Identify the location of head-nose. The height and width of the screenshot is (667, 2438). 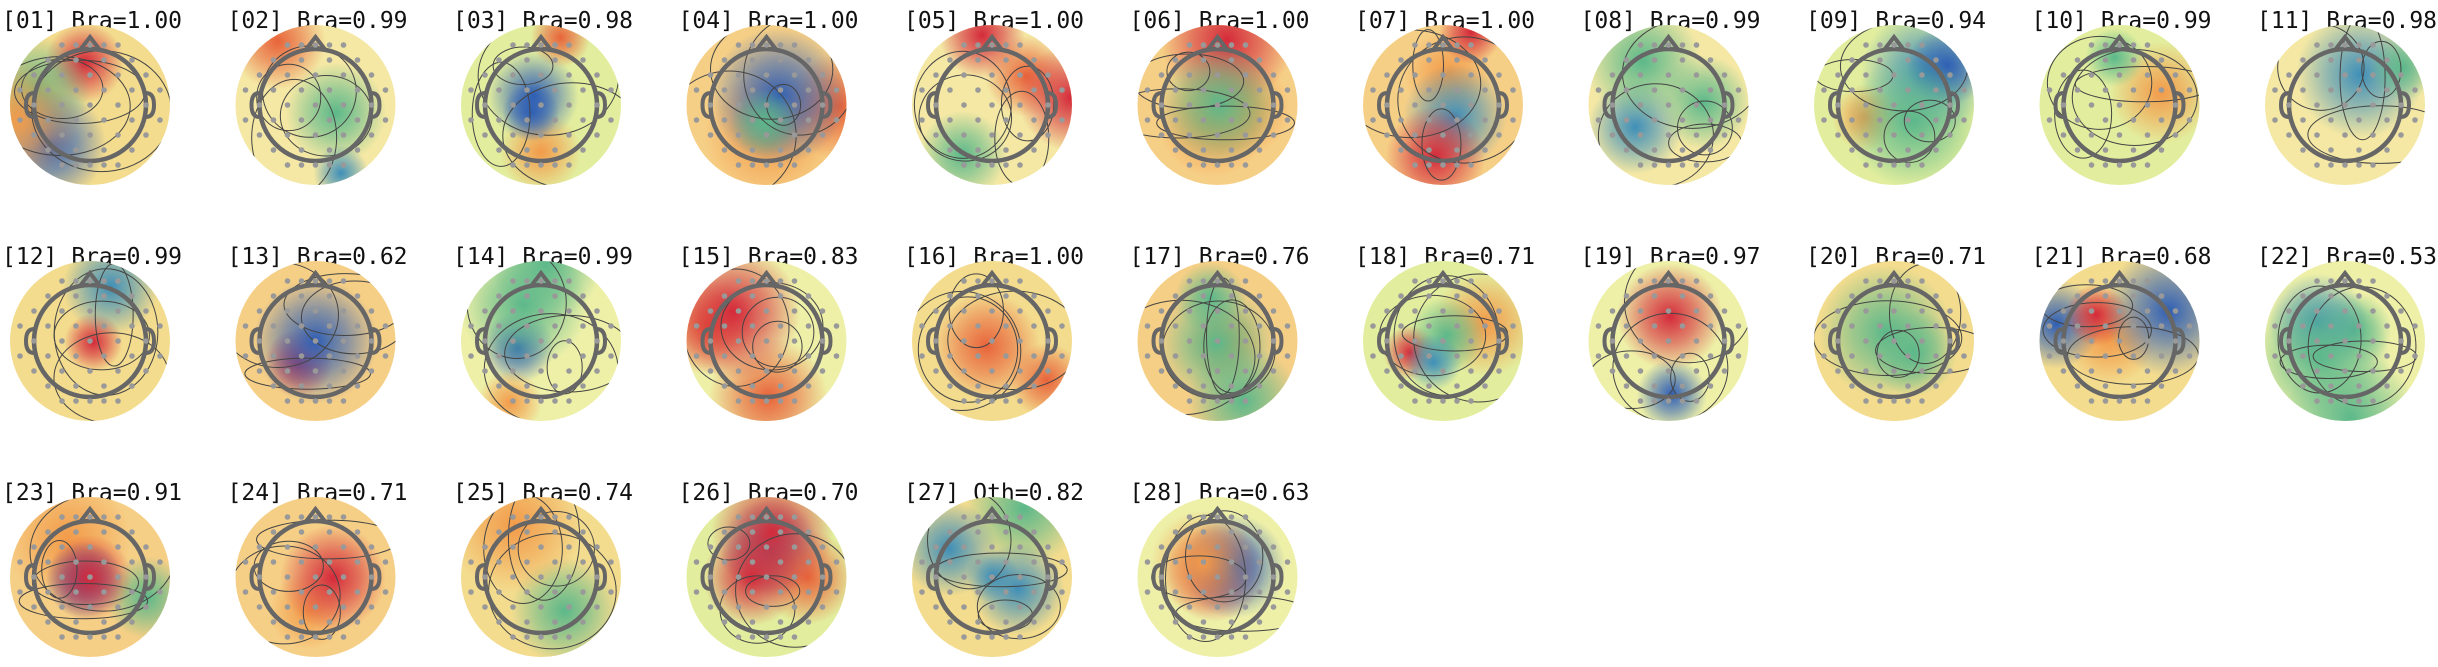
(90, 514).